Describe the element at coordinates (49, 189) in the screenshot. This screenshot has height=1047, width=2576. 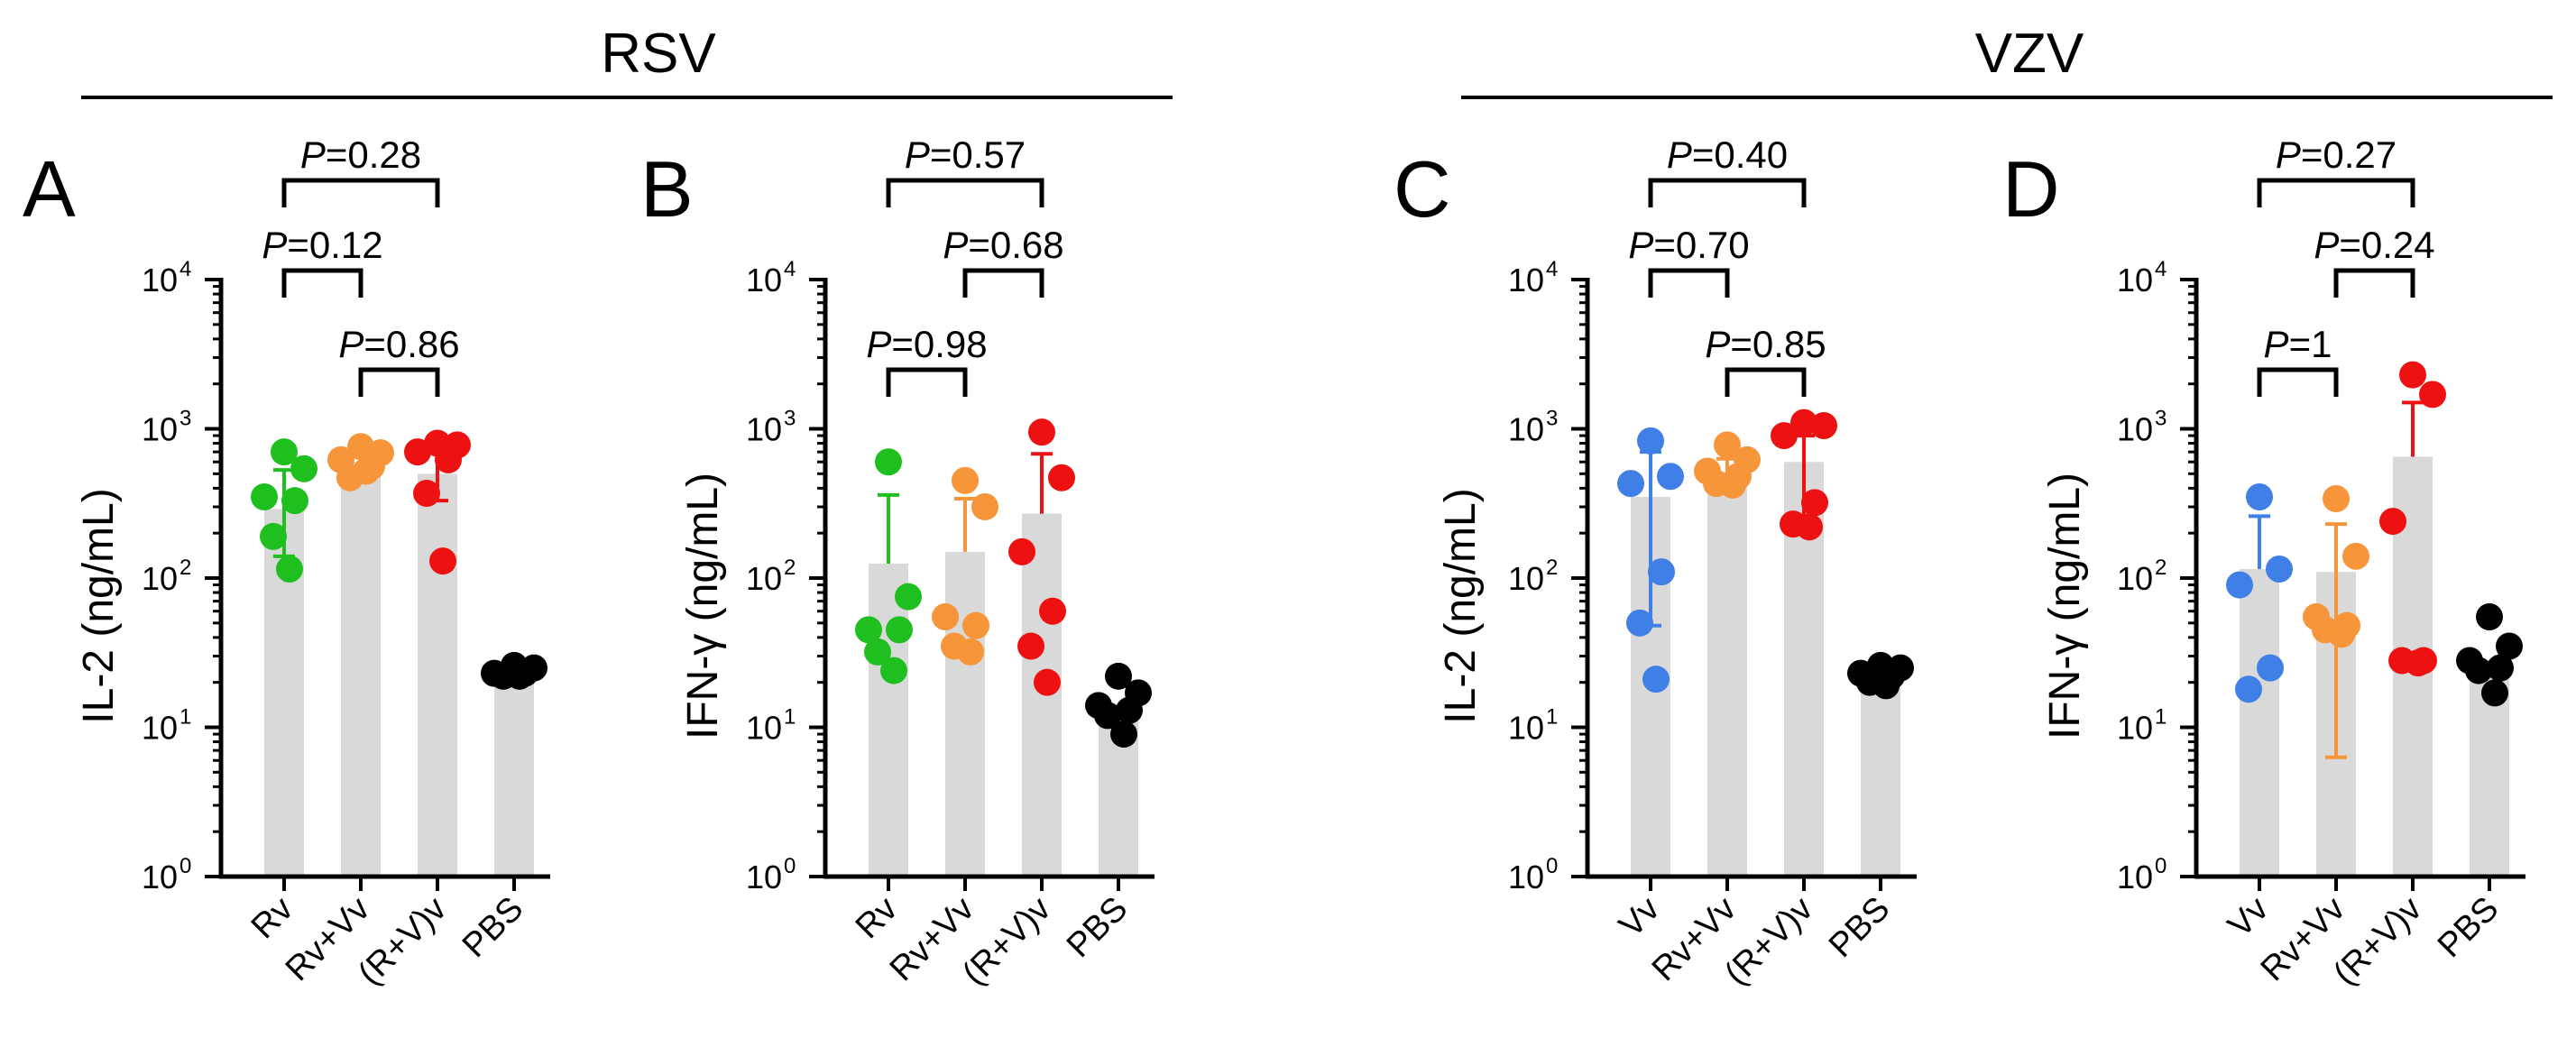
I see `panel-letter: A` at that location.